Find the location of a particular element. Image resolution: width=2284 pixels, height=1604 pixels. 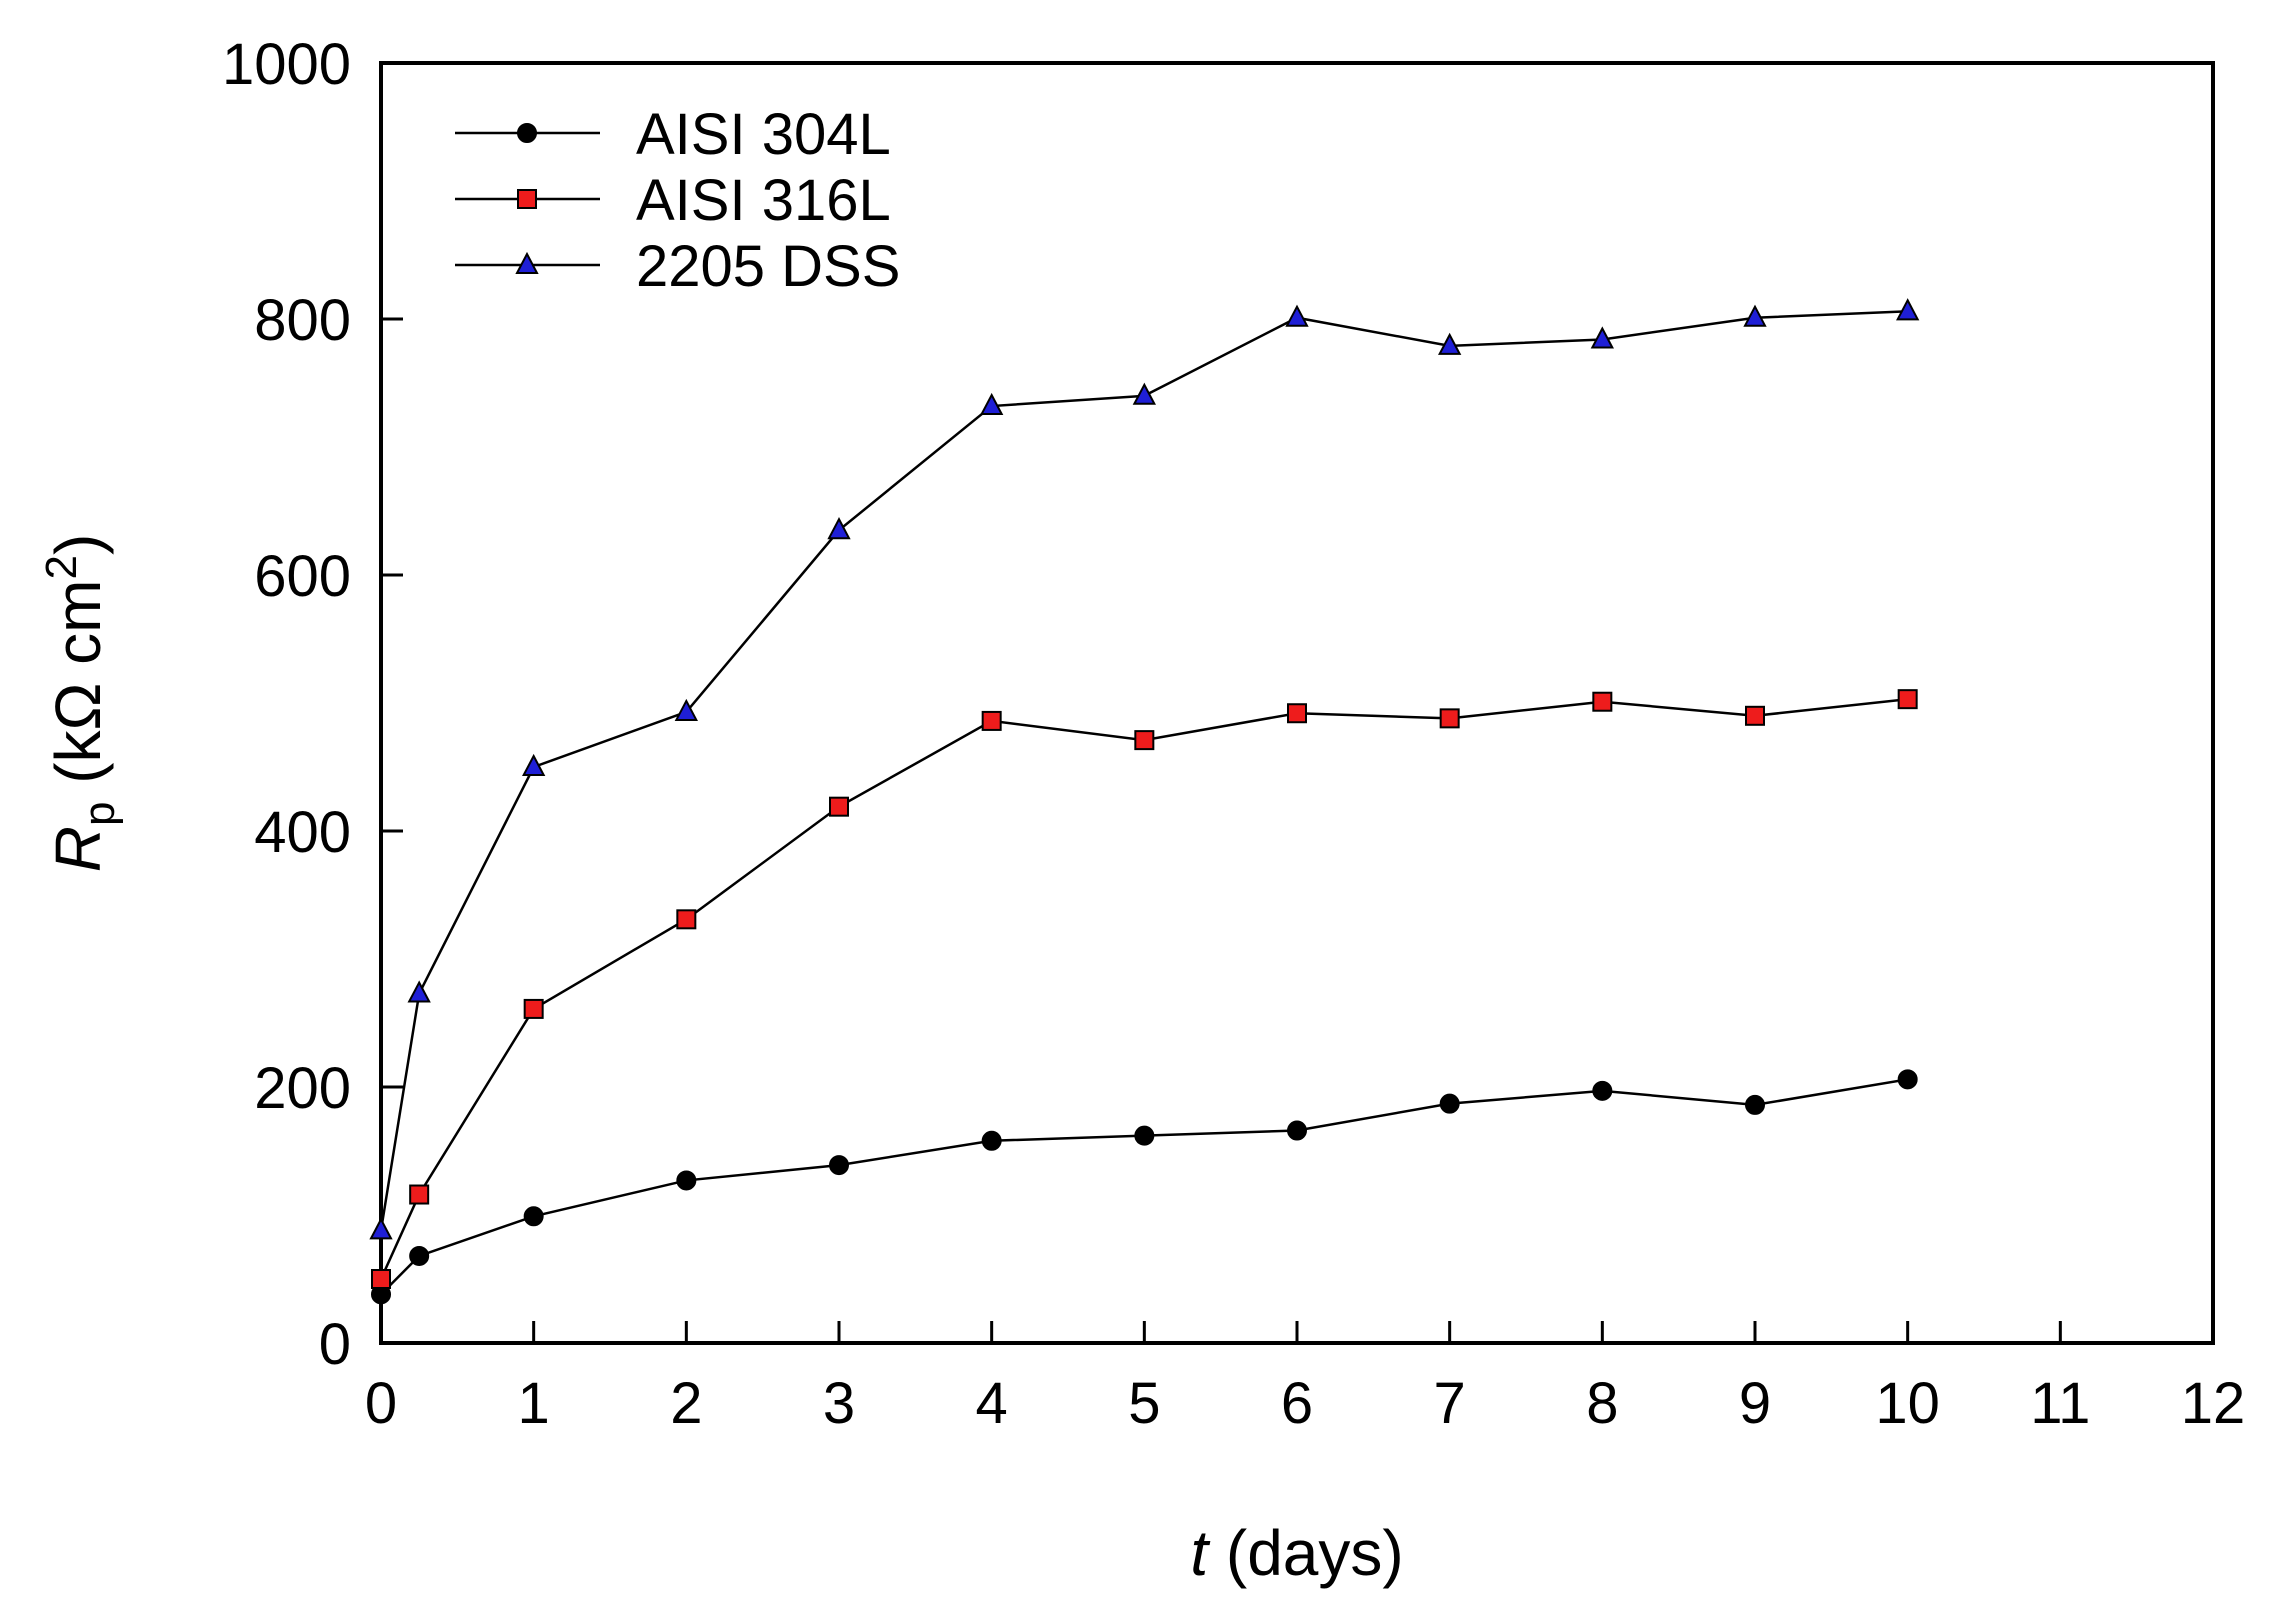

y-axis-ticks: 0 200 400 600 800 1000 is located at coordinates (312, 704).